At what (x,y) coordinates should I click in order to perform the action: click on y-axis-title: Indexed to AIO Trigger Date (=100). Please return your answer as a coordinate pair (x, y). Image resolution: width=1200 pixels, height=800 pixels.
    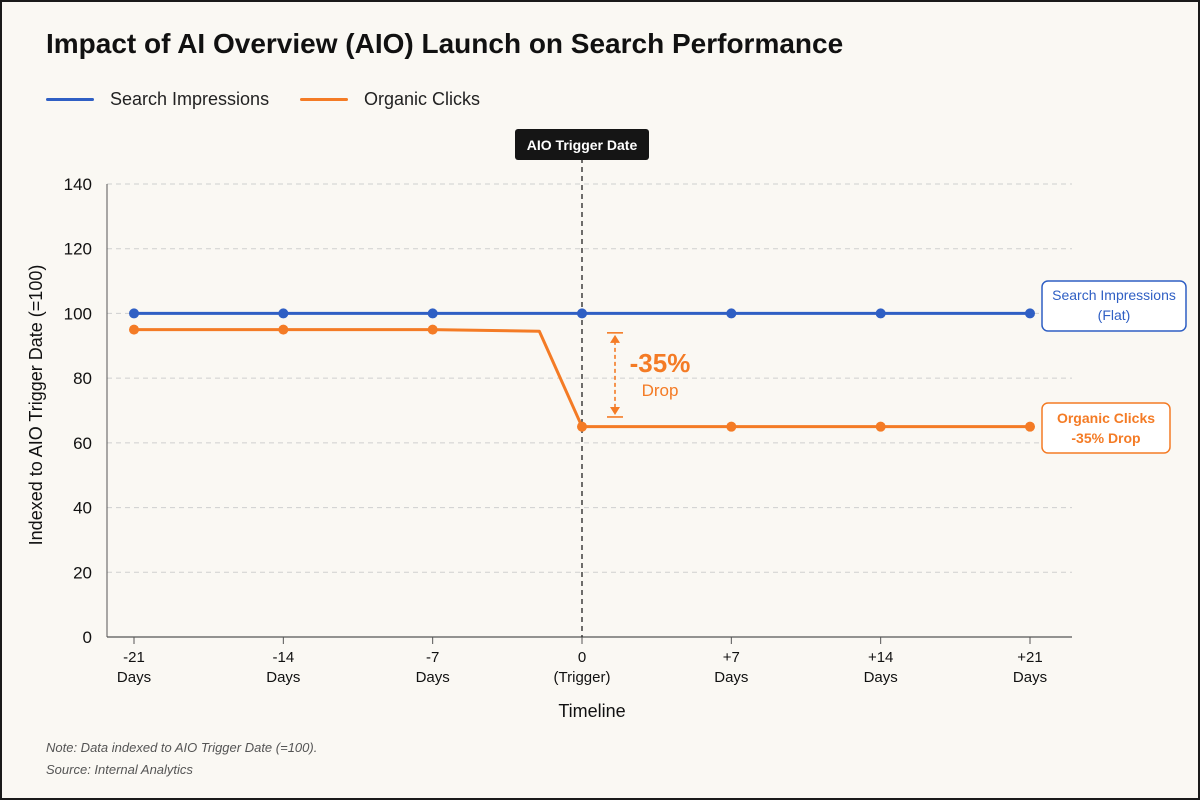
    Looking at the image, I should click on (36, 405).